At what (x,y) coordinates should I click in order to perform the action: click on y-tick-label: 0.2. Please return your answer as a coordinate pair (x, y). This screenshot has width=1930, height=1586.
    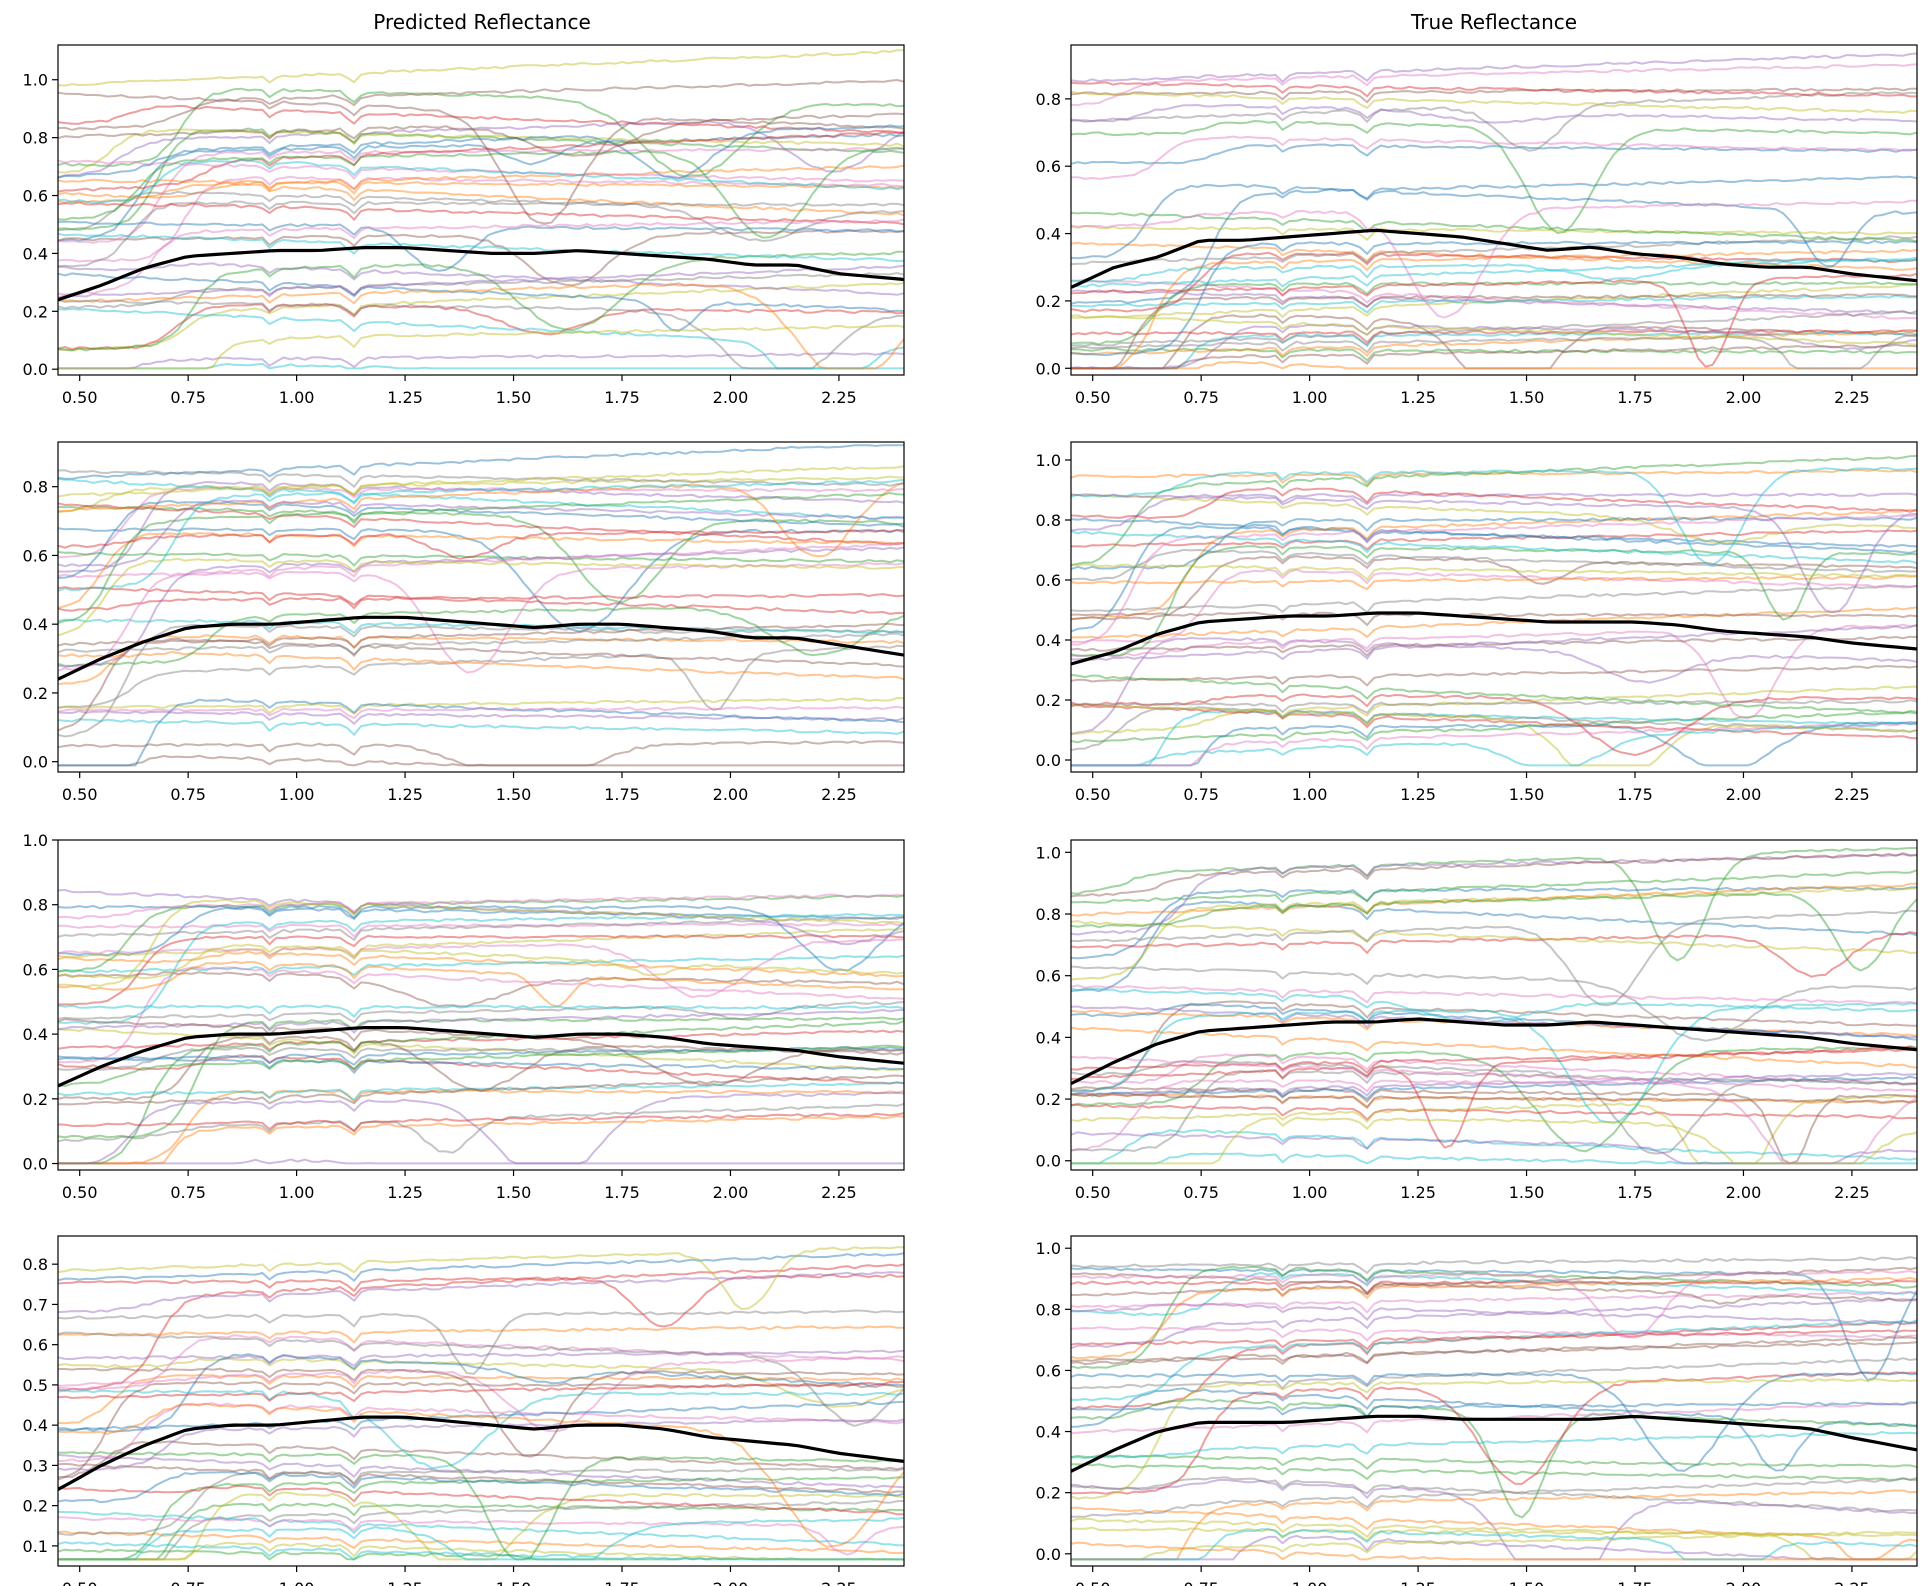
    Looking at the image, I should click on (1048, 1493).